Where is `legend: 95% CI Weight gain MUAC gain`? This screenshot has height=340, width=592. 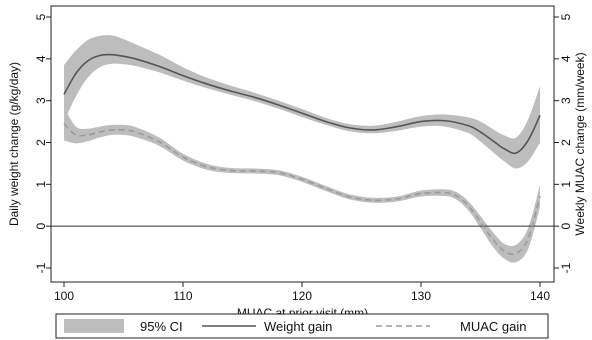 legend: 95% CI Weight gain MUAC gain is located at coordinates (302, 326).